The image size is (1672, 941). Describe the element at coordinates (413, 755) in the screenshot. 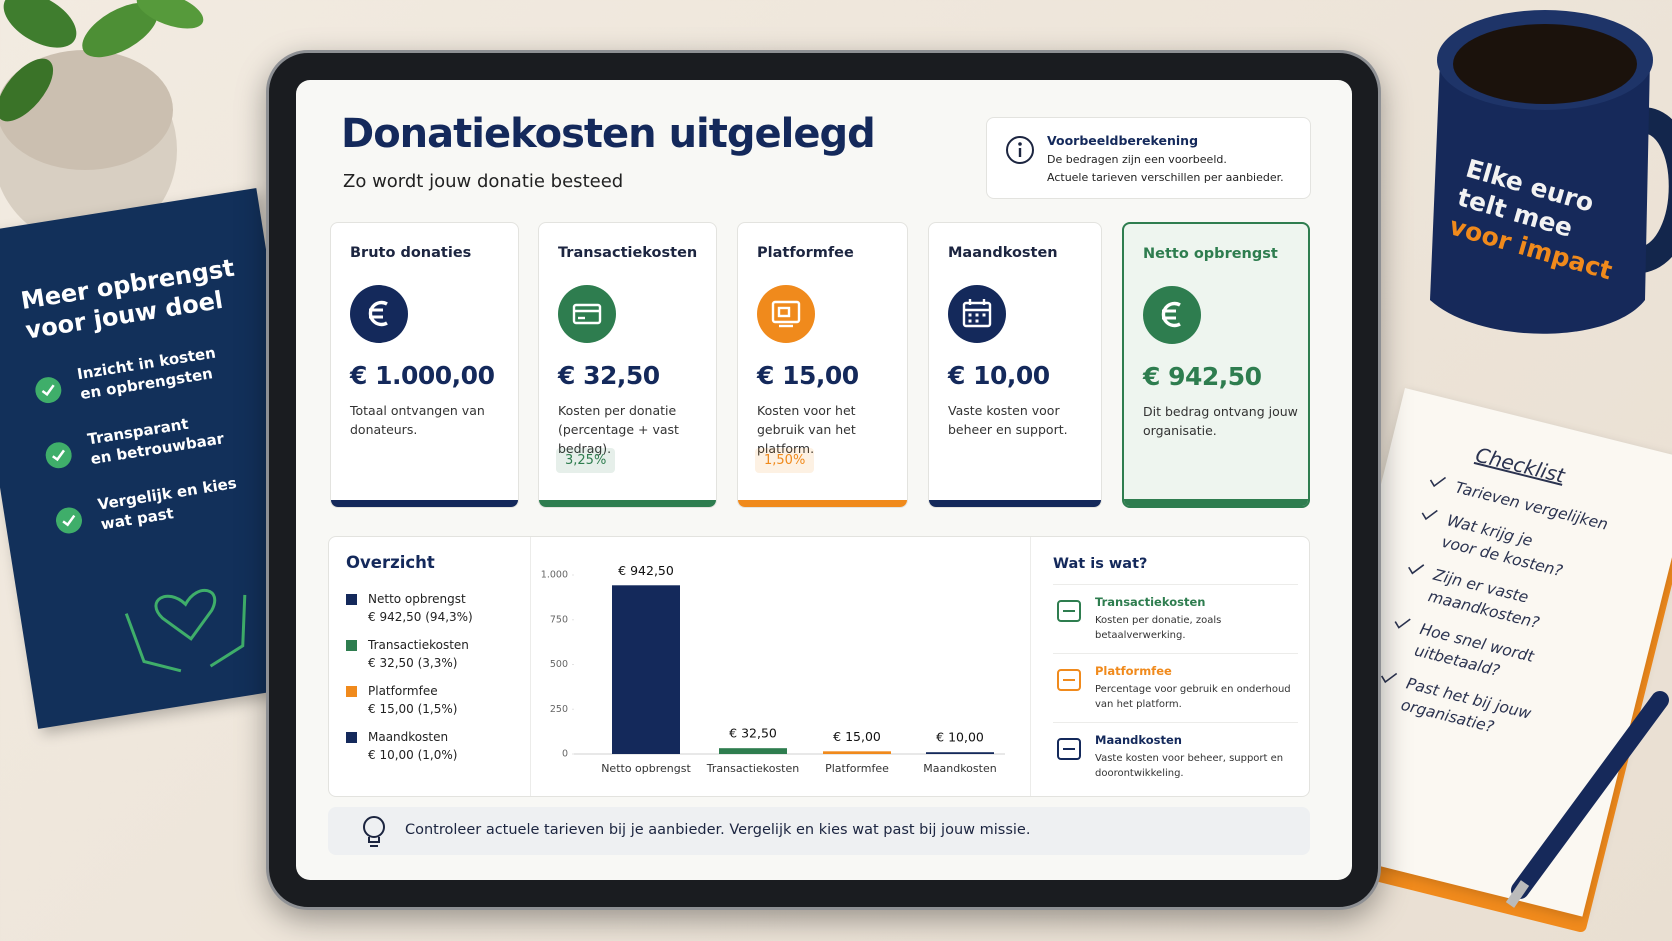

I see `legend-value: € 10,00 (1,0%)` at that location.